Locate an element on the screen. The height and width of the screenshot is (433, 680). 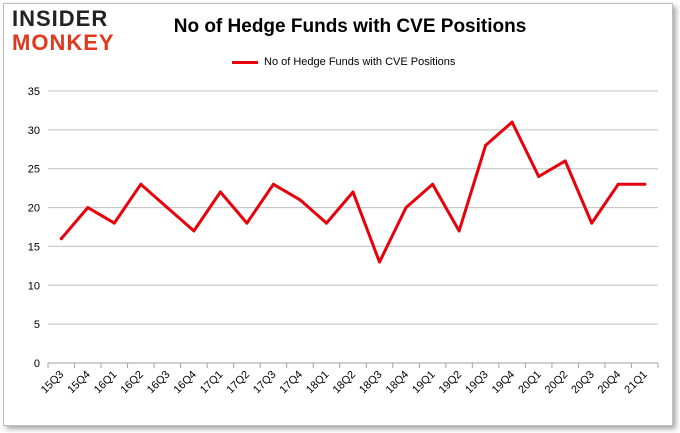
y-tick-label: 15 is located at coordinates (34, 247).